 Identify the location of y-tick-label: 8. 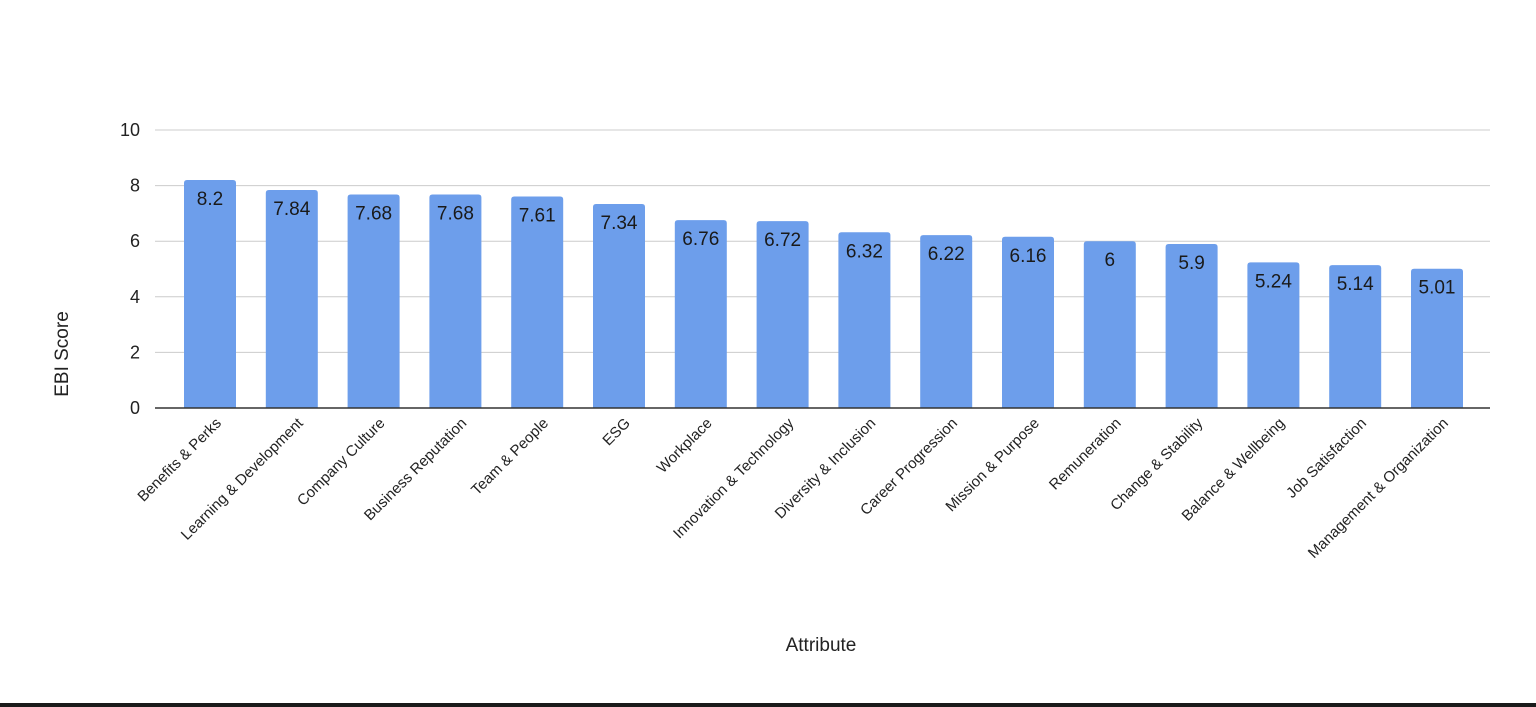
(135, 186).